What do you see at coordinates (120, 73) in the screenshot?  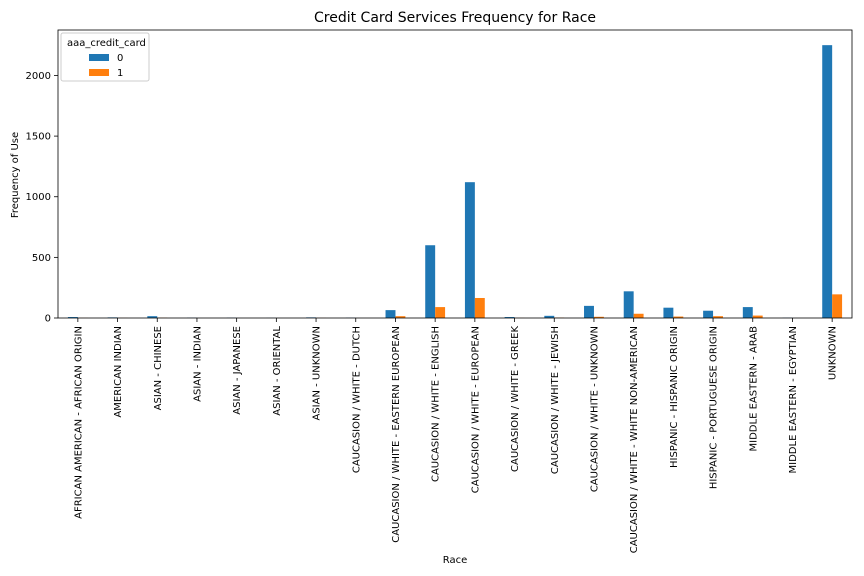 I see `legend-label-series-1: 1` at bounding box center [120, 73].